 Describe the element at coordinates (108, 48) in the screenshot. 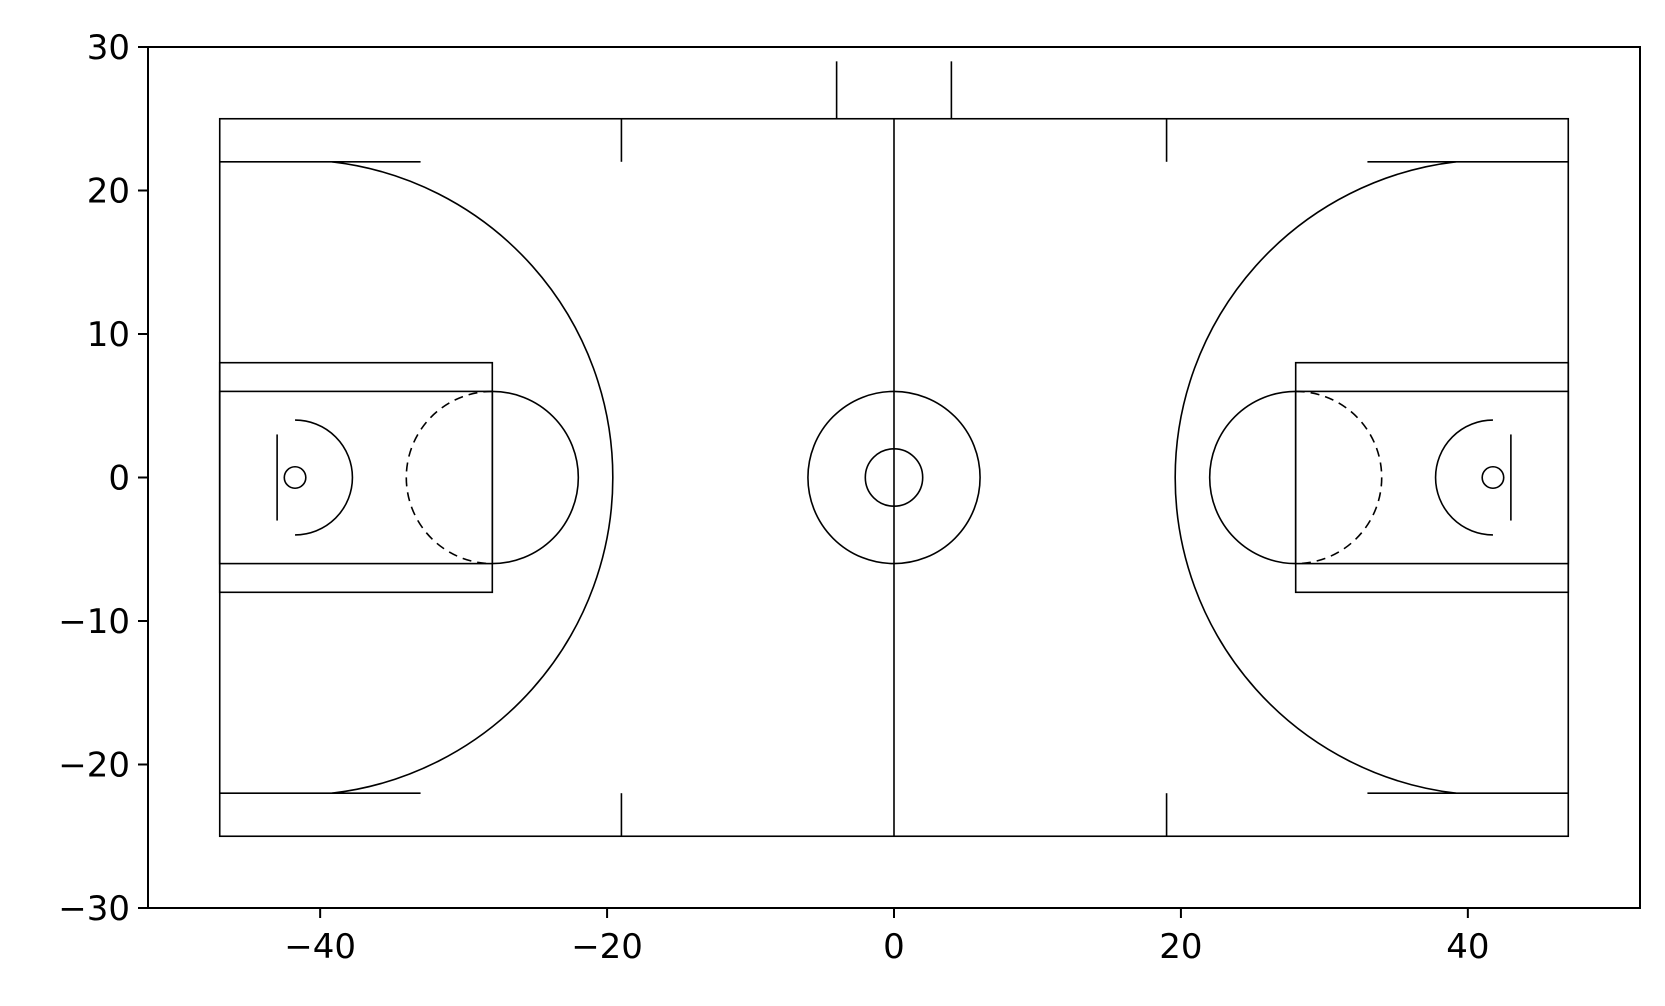

I see `y-tick-label: 30` at that location.